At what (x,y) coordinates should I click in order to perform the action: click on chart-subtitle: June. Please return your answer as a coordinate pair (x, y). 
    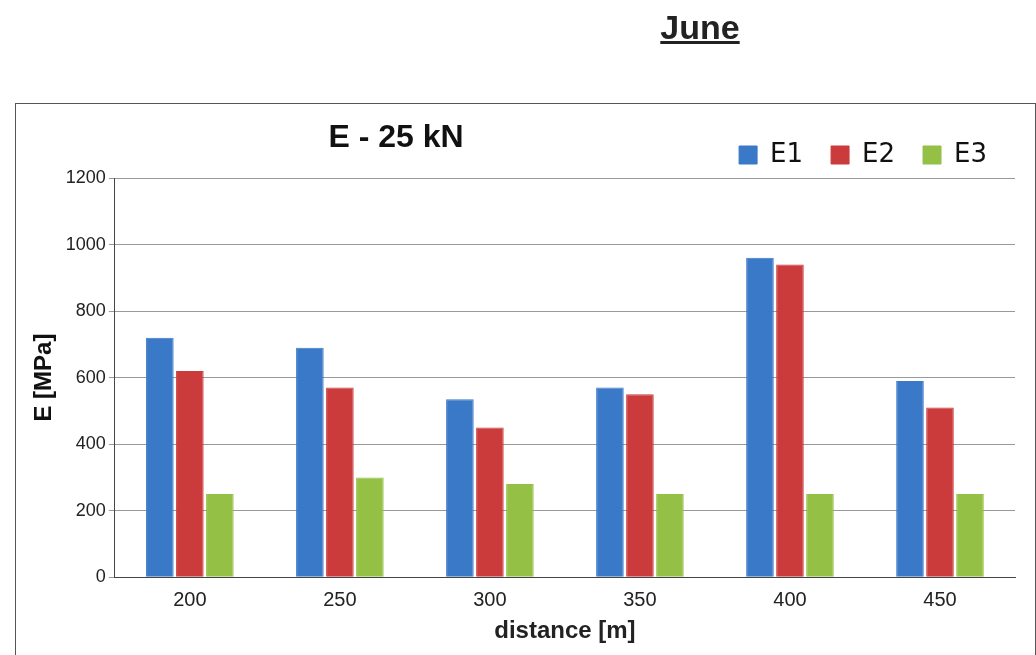
    Looking at the image, I should click on (700, 27).